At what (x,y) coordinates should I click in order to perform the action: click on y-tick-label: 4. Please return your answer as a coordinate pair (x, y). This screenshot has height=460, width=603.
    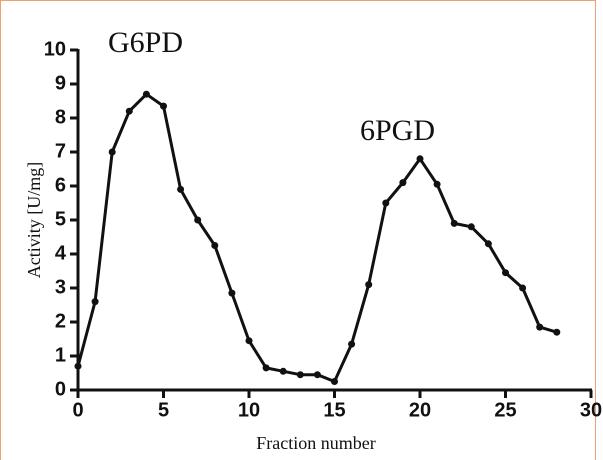
    Looking at the image, I should click on (61, 253).